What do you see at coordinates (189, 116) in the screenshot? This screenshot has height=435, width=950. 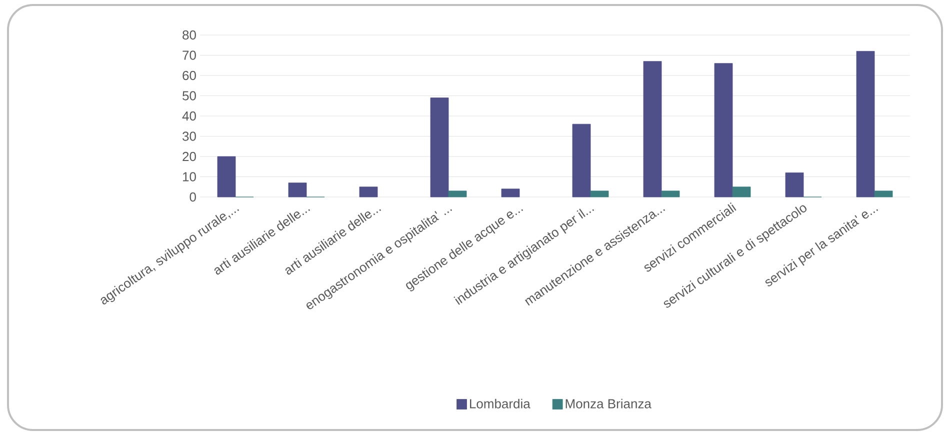 I see `y-tick-label: 40` at bounding box center [189, 116].